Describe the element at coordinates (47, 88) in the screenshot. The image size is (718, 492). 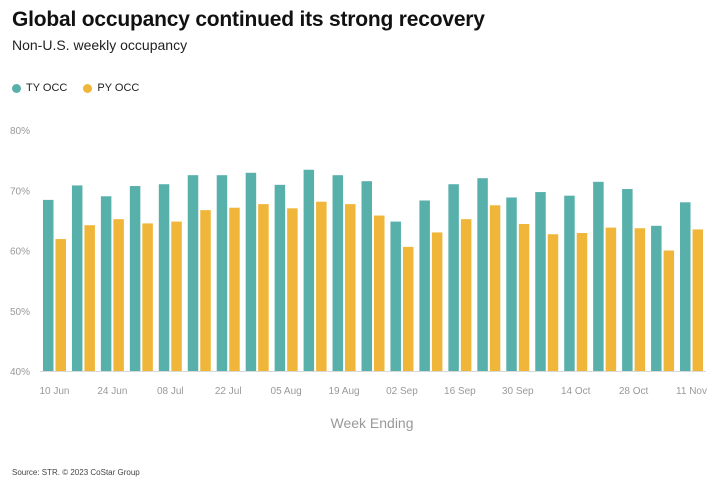
I see `legend-label-ty: TY OCC` at that location.